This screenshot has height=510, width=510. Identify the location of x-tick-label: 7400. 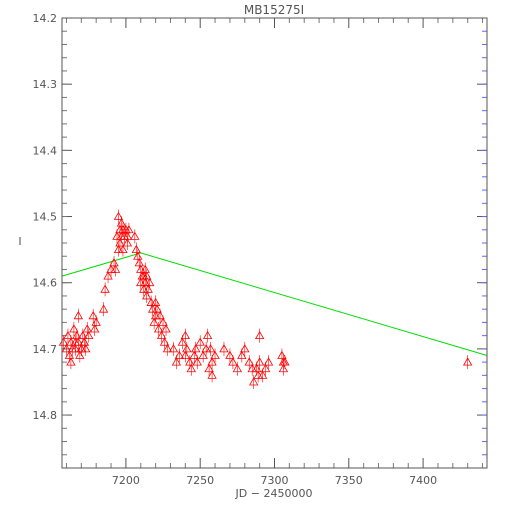
(423, 480).